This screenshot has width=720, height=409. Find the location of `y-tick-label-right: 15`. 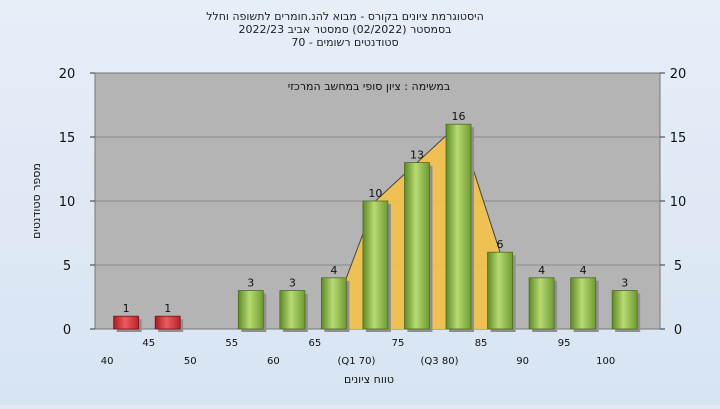

y-tick-label-right: 15 is located at coordinates (678, 138).